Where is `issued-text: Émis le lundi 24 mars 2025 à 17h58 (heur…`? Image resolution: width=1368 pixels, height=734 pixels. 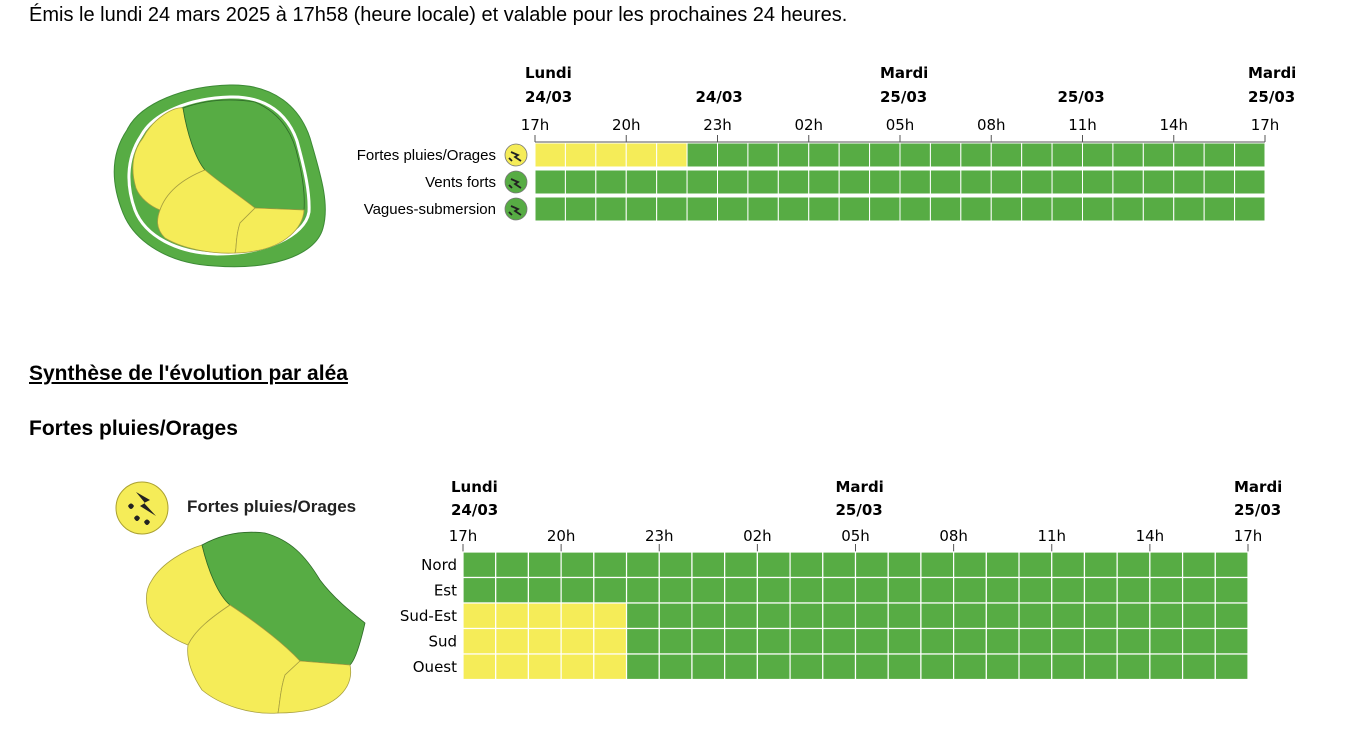
issued-text: Émis le lundi 24 mars 2025 à 17h58 (heur… is located at coordinates (438, 15).